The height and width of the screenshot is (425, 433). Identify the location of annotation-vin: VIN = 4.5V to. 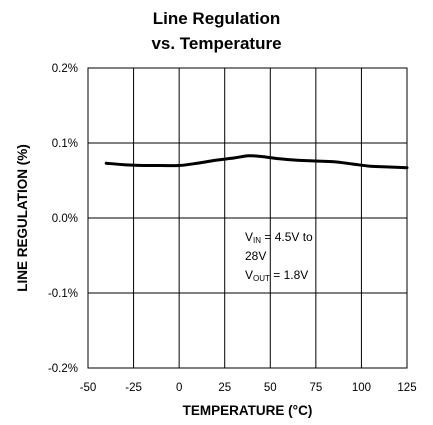
(279, 239).